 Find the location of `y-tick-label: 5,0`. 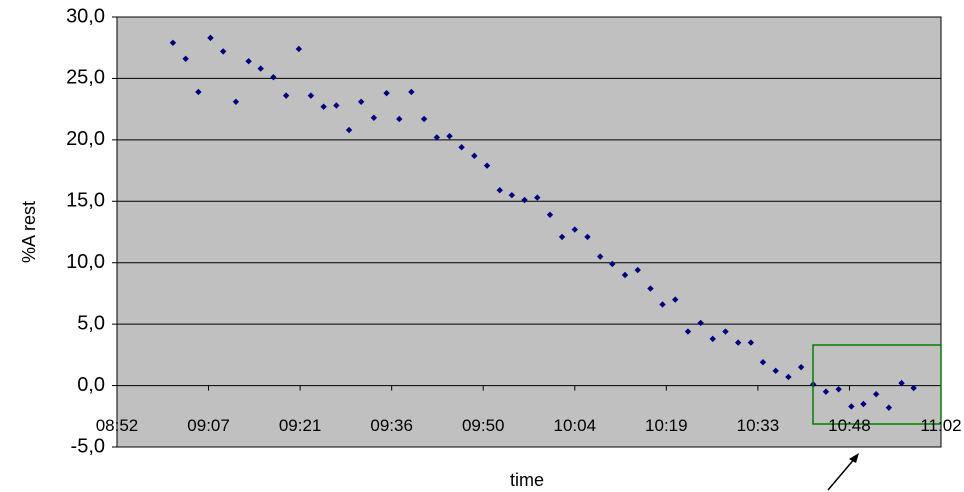

y-tick-label: 5,0 is located at coordinates (91, 323).